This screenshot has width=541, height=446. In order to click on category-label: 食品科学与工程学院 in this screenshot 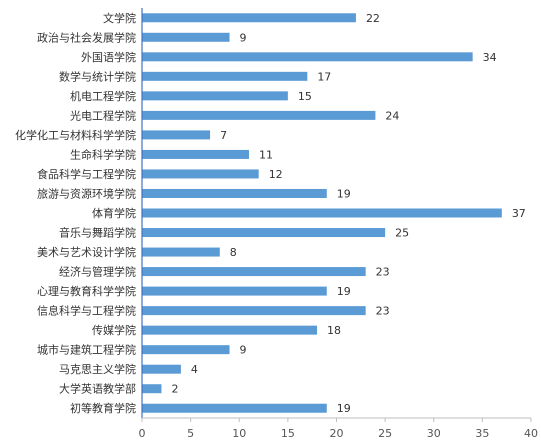, I will do `click(86, 174)`.